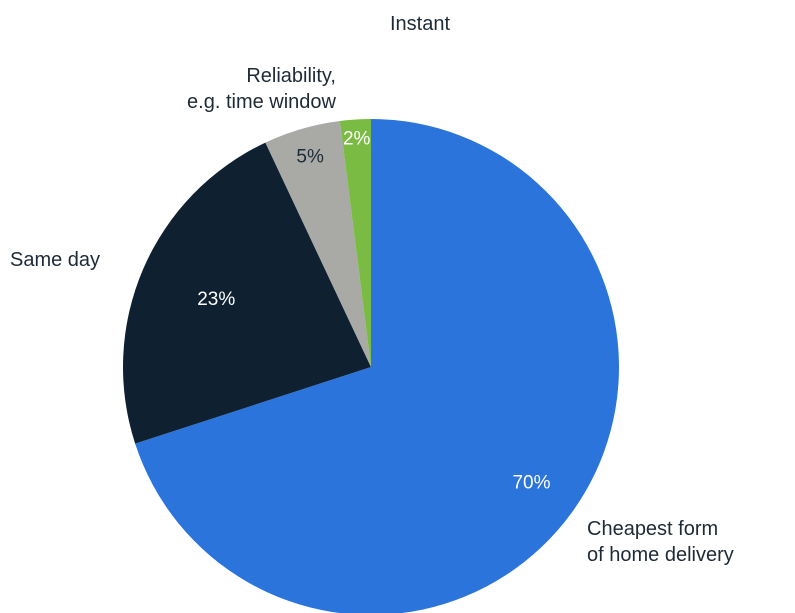  Describe the element at coordinates (357, 138) in the screenshot. I see `slice-percentage-label: 2%` at that location.